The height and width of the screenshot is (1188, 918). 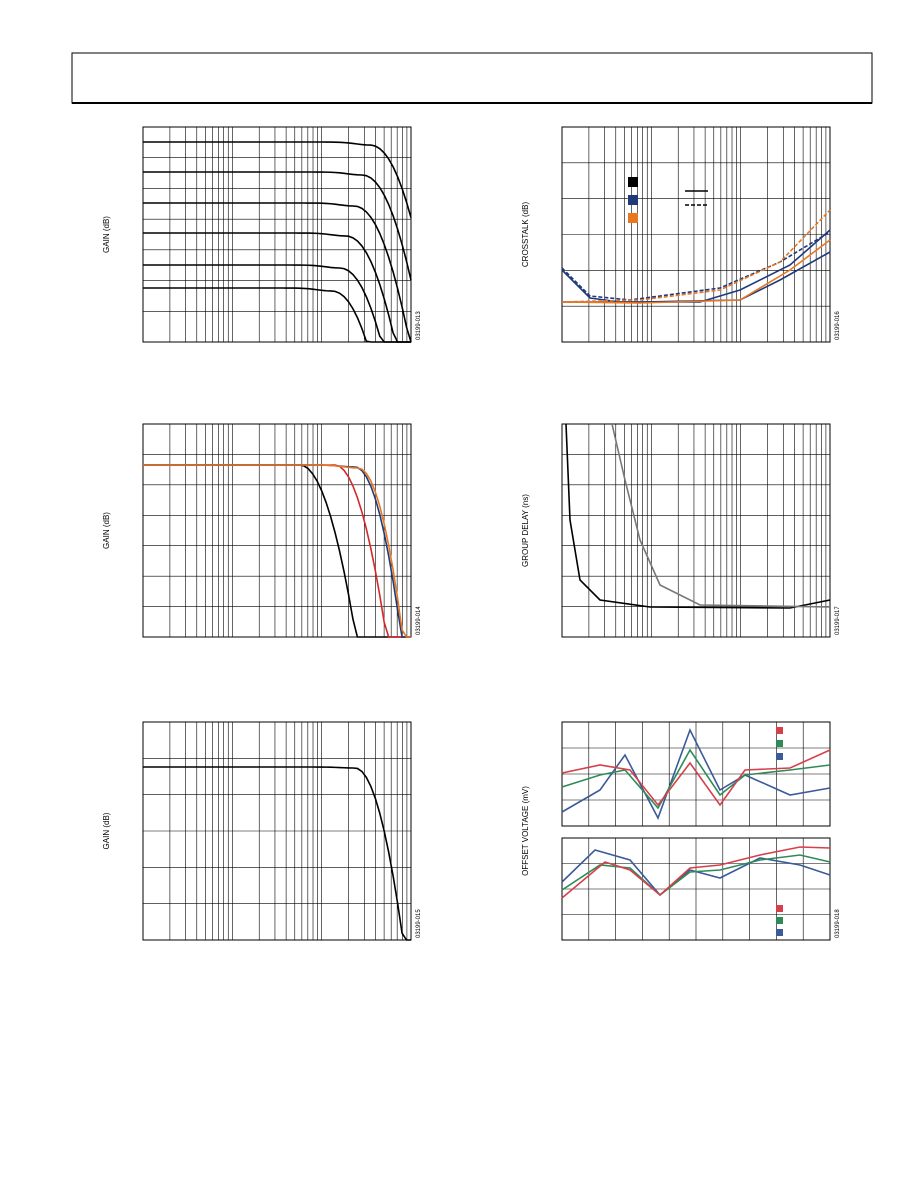 I want to click on figure-code: 03199-018, so click(x=838, y=923).